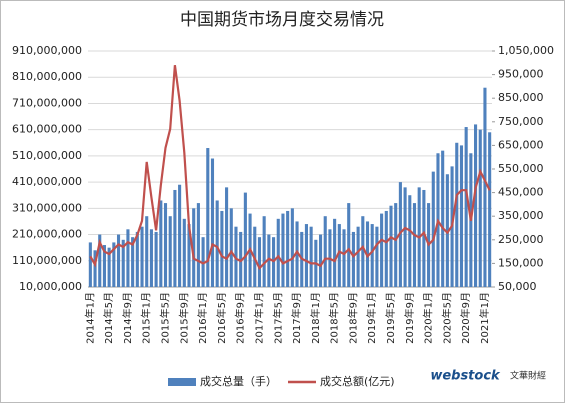  I want to click on y2-tick-label: 350,000, so click(521, 215).